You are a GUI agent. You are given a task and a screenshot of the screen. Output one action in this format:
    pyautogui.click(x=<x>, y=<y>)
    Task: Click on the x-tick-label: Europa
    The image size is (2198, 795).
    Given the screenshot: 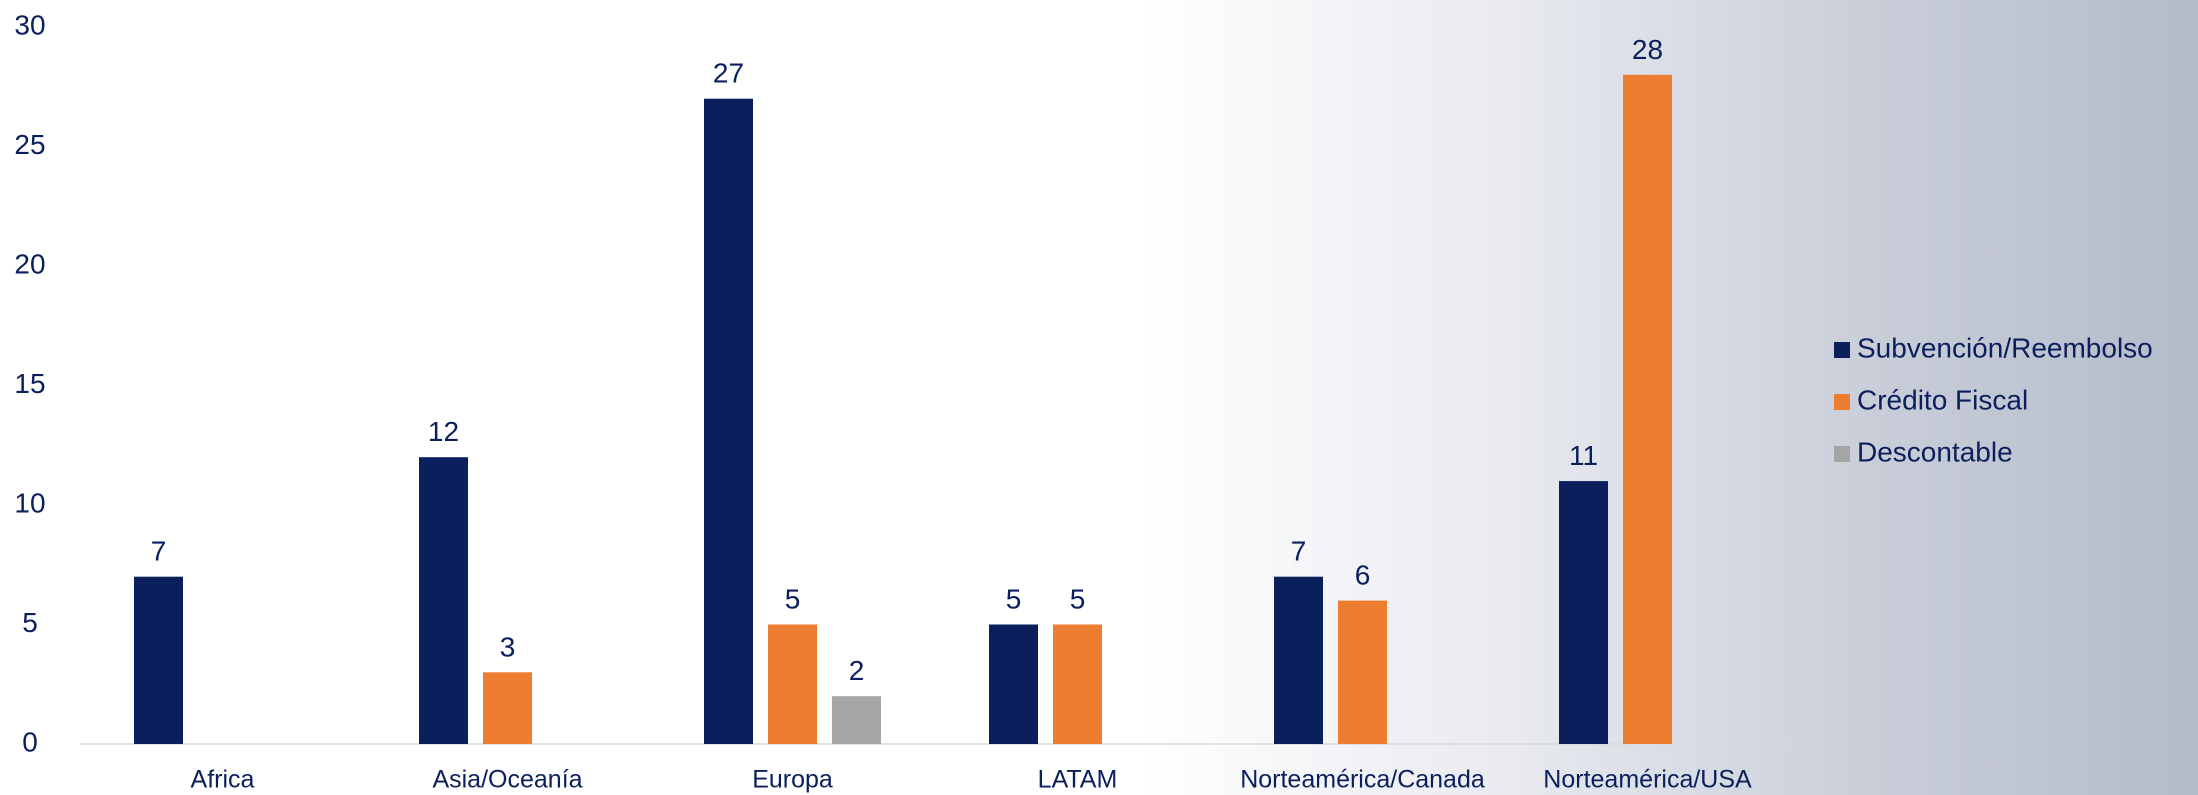 What is the action you would take?
    pyautogui.click(x=792, y=780)
    